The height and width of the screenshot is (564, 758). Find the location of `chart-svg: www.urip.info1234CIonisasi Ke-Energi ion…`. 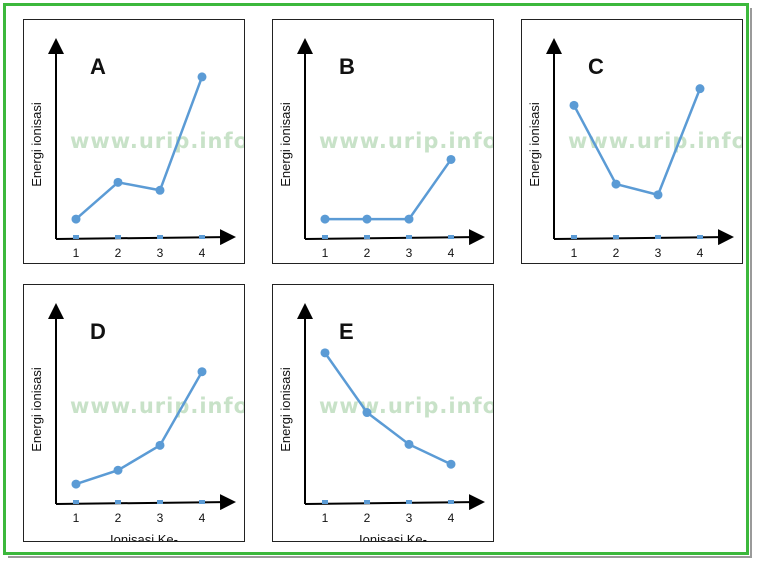

chart-svg: www.urip.info1234CIonisasi Ke-Energi ion… is located at coordinates (634, 149).